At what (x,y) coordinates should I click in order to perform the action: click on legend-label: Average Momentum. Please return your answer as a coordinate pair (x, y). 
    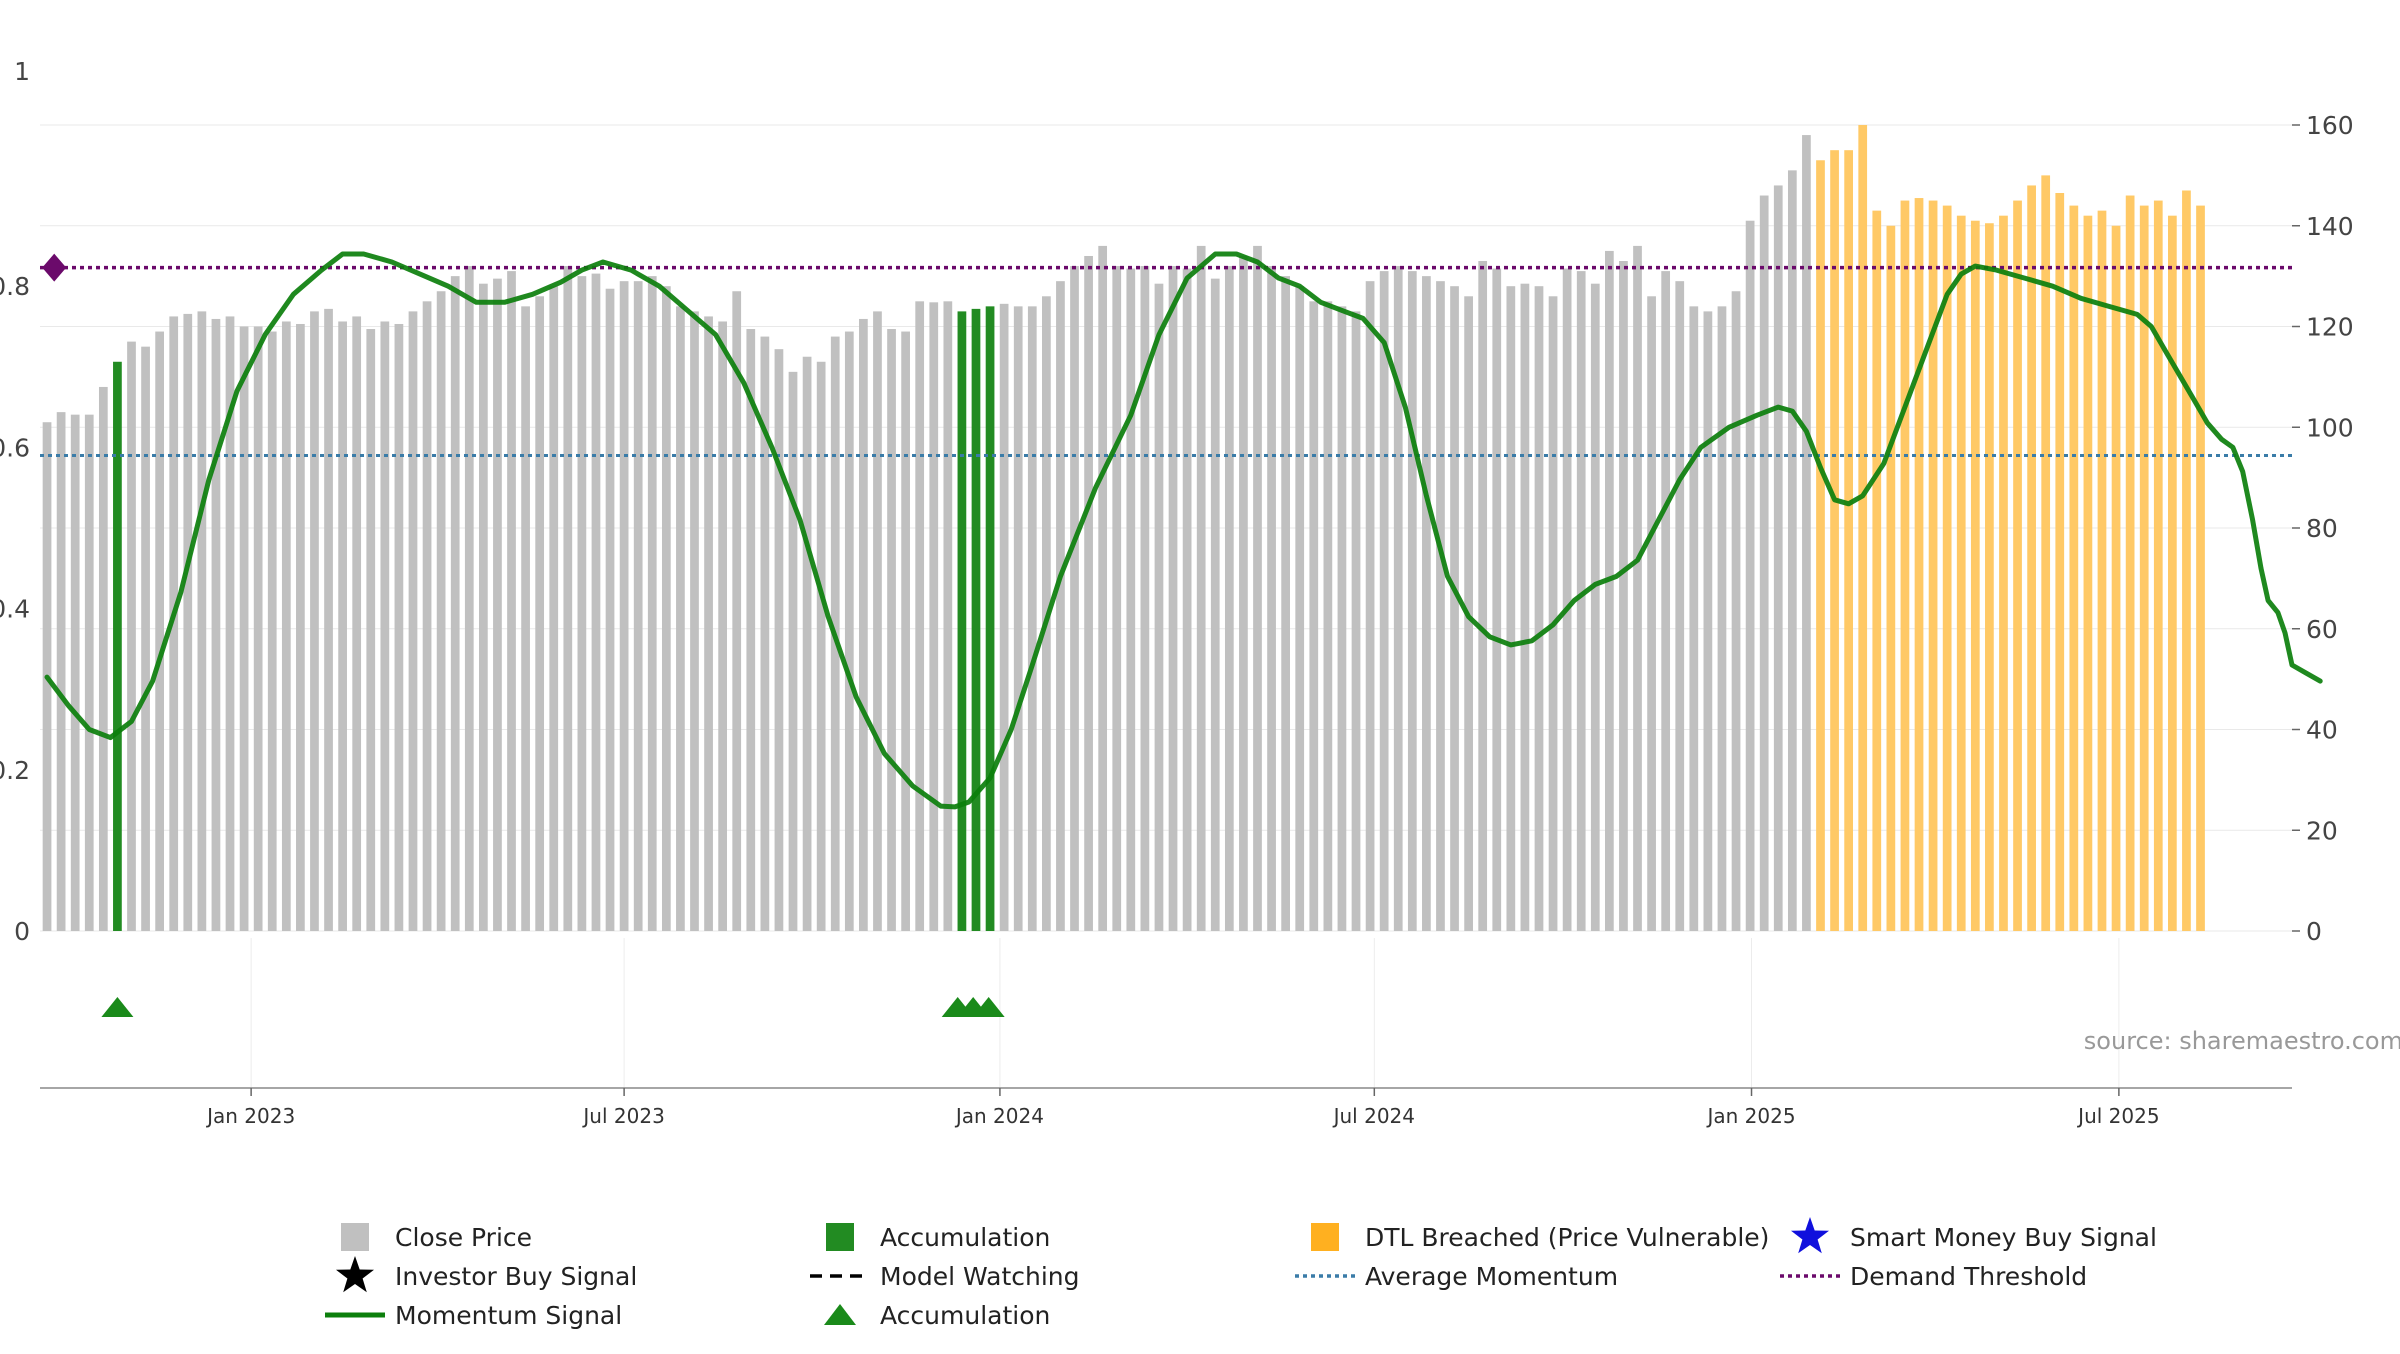
    Looking at the image, I should click on (1491, 1276).